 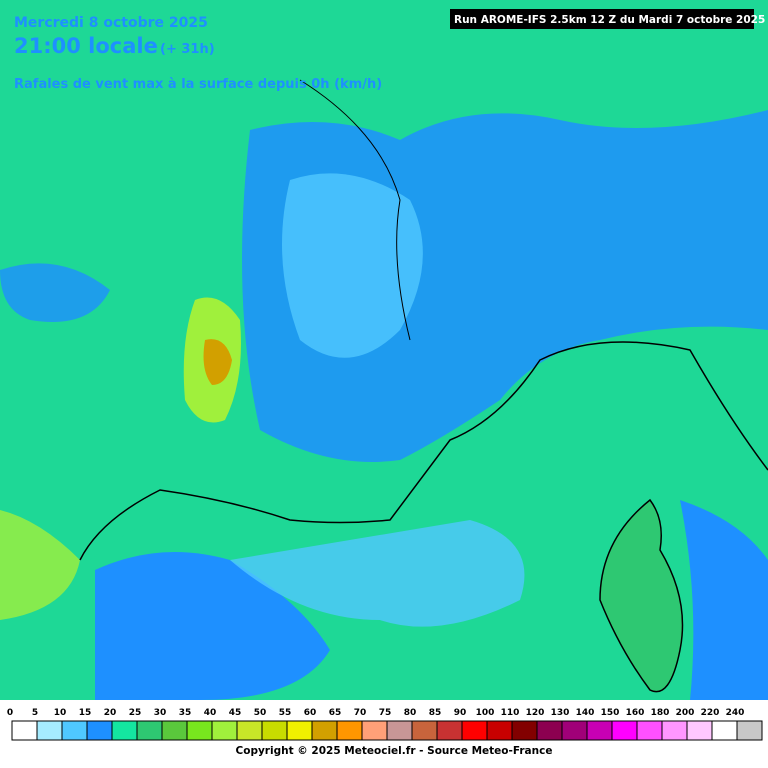 What do you see at coordinates (735, 713) in the screenshot?
I see `legend-label: 240` at bounding box center [735, 713].